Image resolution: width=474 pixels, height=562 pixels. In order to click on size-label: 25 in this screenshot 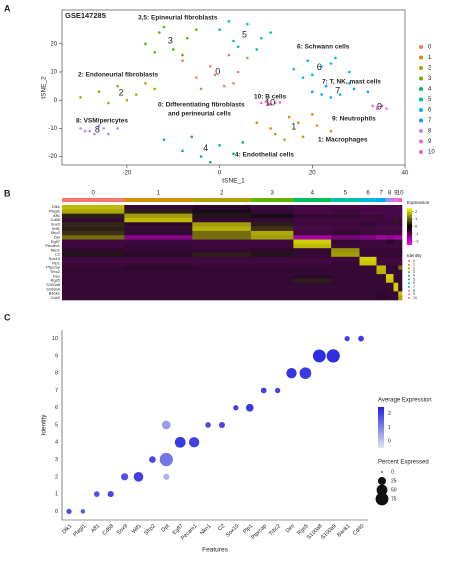, I will do `click(394, 481)`.